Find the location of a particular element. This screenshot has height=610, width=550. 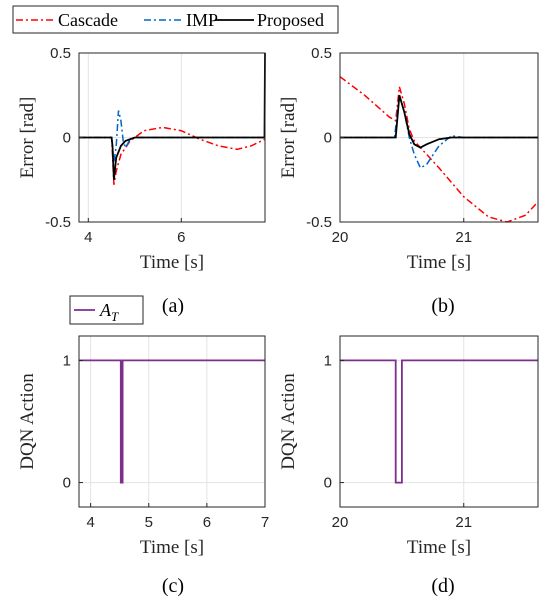

legend-label-proposed: Proposed is located at coordinates (290, 20).